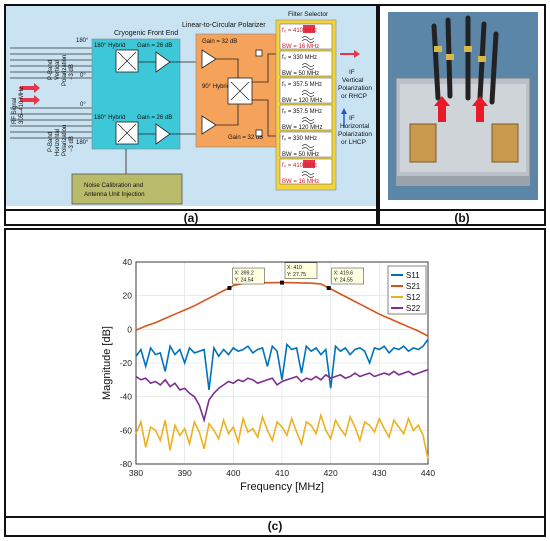  Describe the element at coordinates (114, 185) in the screenshot. I see `noise-line-1: Noise Calibration and` at that location.